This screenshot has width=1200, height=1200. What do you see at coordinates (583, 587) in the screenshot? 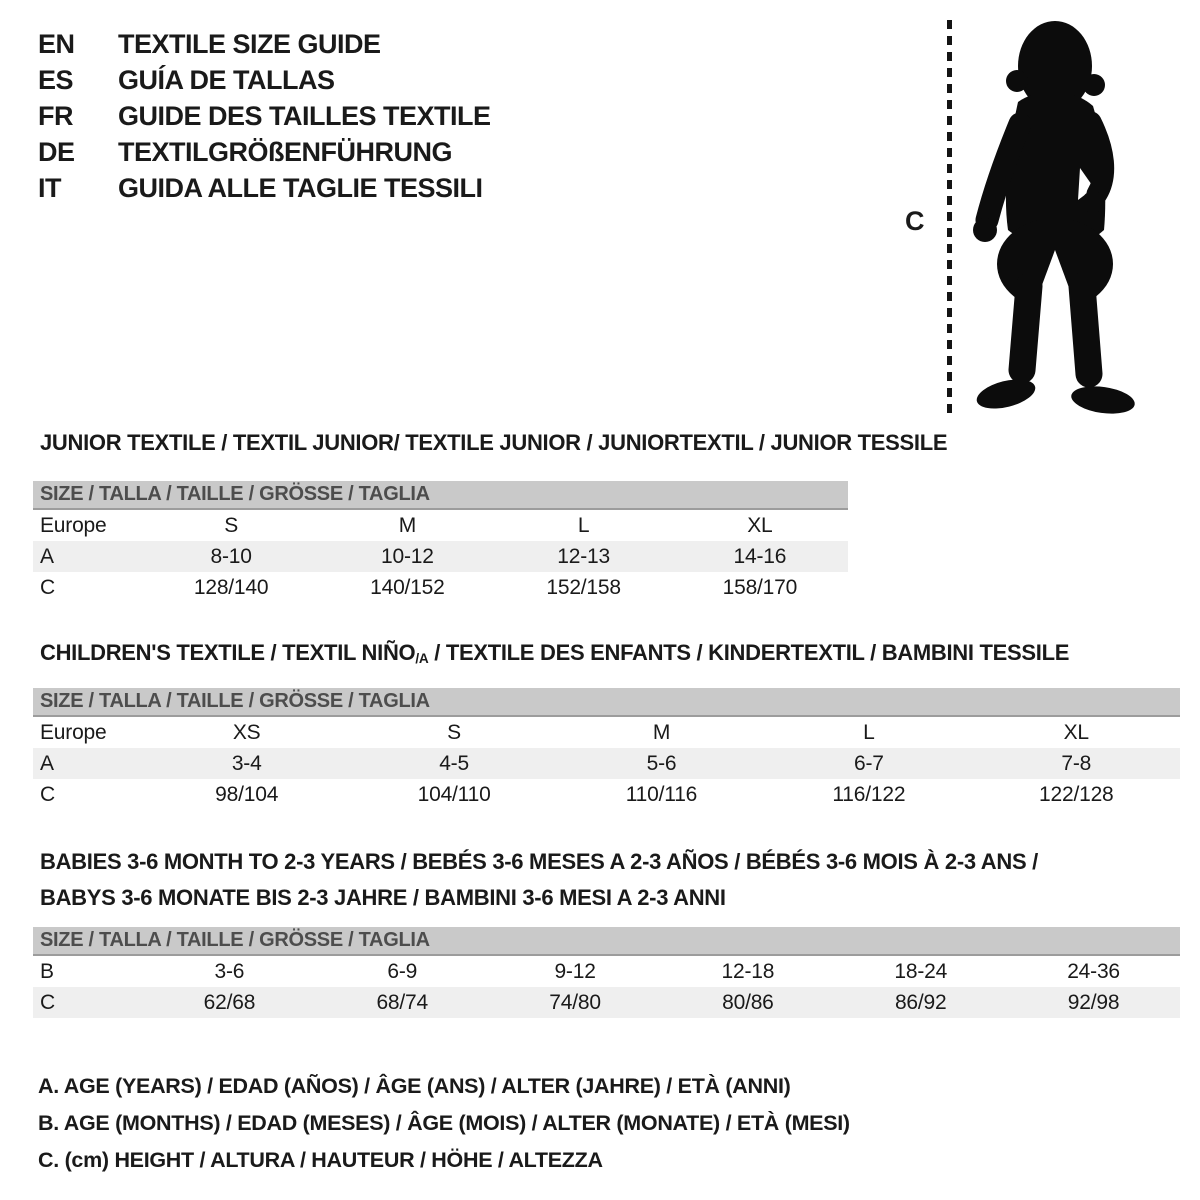
I see `size-cell: 152/158` at bounding box center [583, 587].